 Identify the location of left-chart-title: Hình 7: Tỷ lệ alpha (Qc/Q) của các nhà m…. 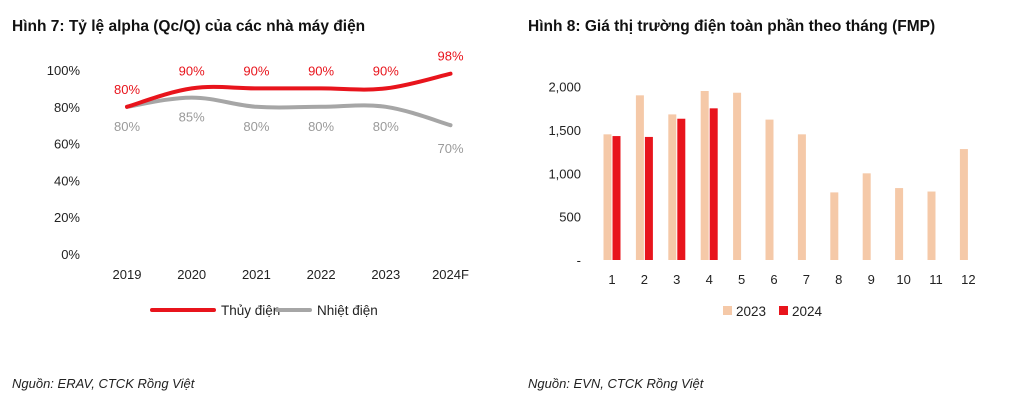
(189, 26).